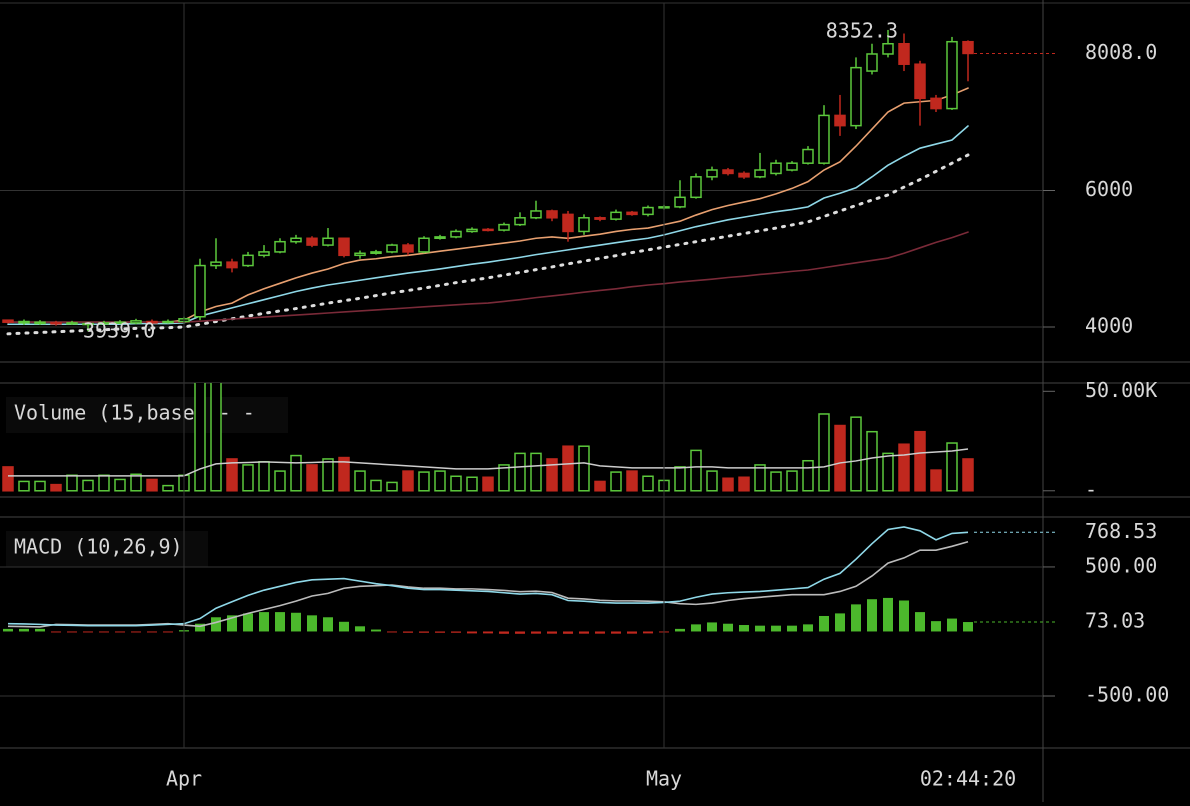 The image size is (1190, 806). I want to click on macd-line, so click(488, 576).